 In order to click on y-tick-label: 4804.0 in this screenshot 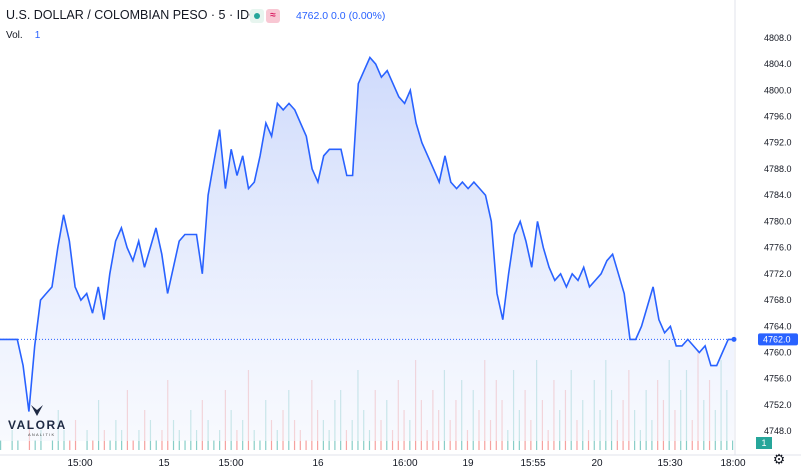, I will do `click(778, 64)`.